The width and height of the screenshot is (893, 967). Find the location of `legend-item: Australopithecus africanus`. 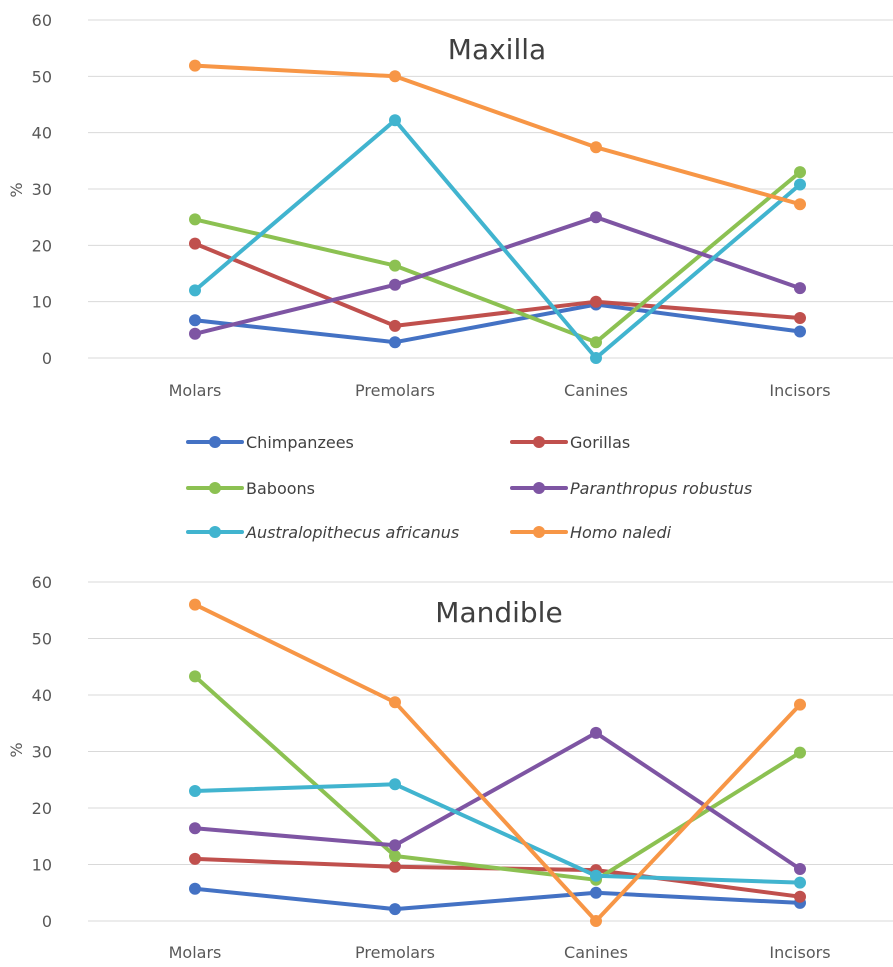

legend-item: Australopithecus africanus is located at coordinates (322, 532).